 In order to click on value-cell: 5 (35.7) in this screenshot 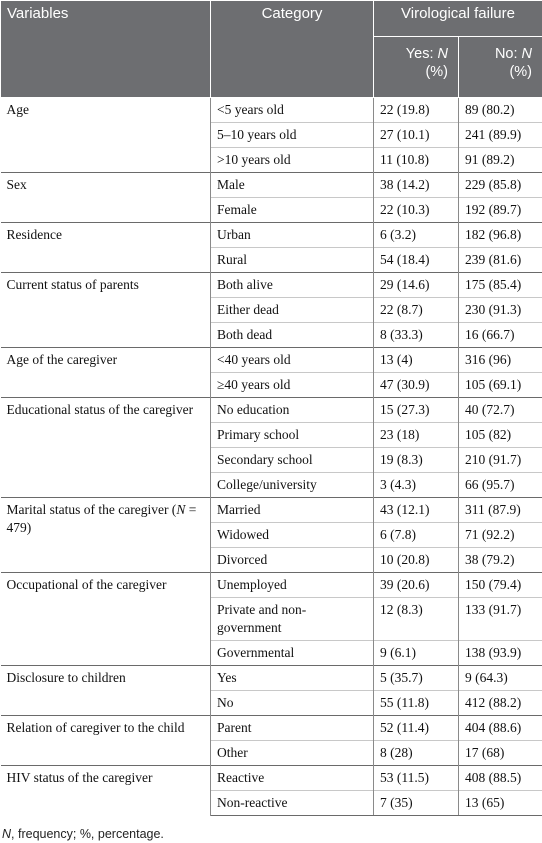, I will do `click(416, 678)`.